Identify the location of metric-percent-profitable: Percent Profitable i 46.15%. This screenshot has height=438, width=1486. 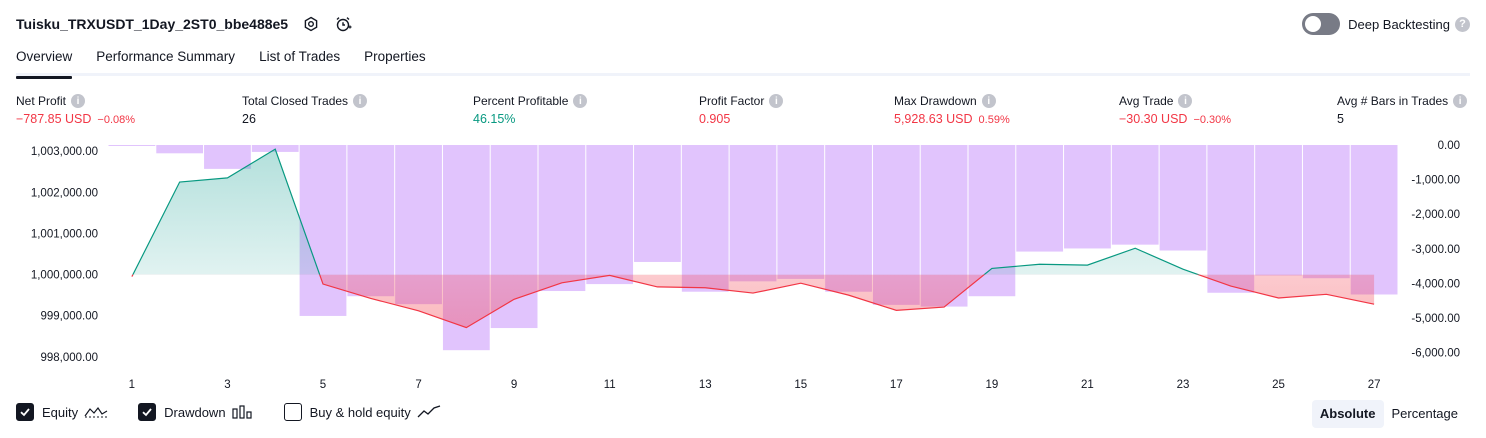
(530, 109).